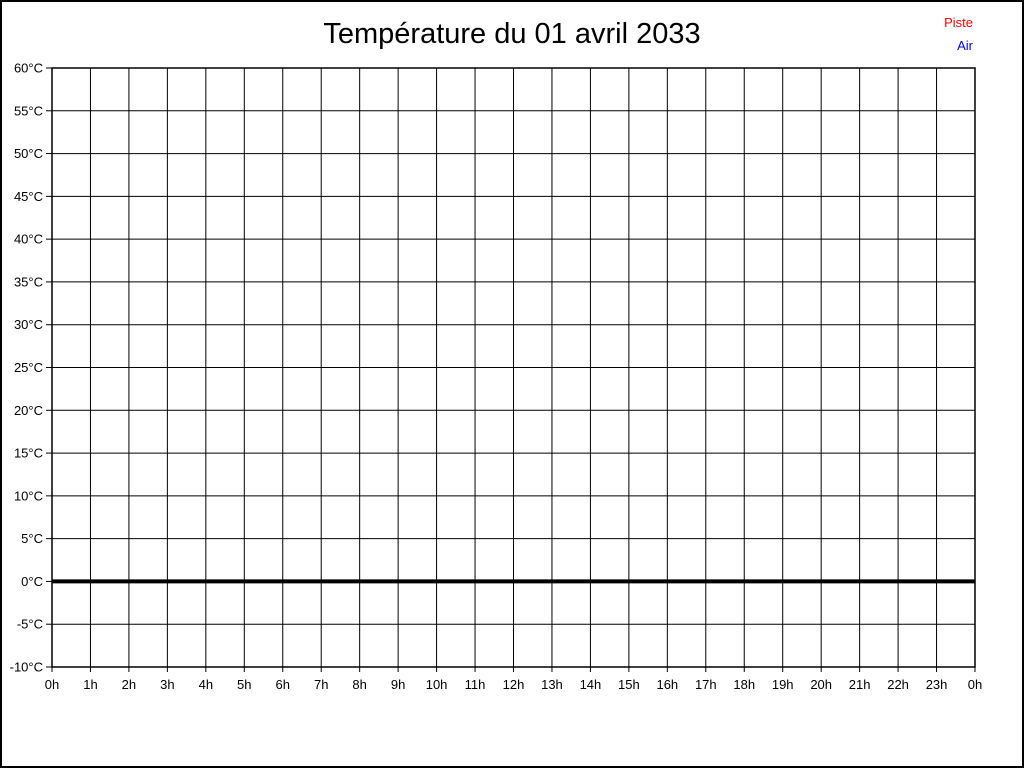  What do you see at coordinates (965, 45) in the screenshot?
I see `legend-item-air: Air` at bounding box center [965, 45].